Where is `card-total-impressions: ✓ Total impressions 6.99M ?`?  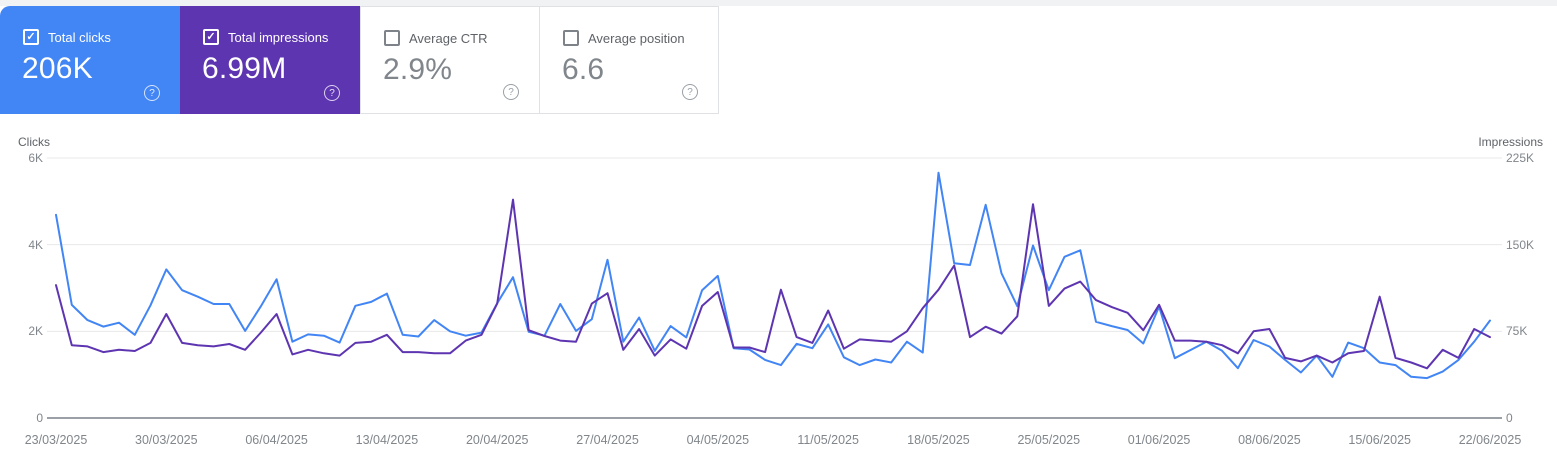 card-total-impressions: ✓ Total impressions 6.99M ? is located at coordinates (270, 60).